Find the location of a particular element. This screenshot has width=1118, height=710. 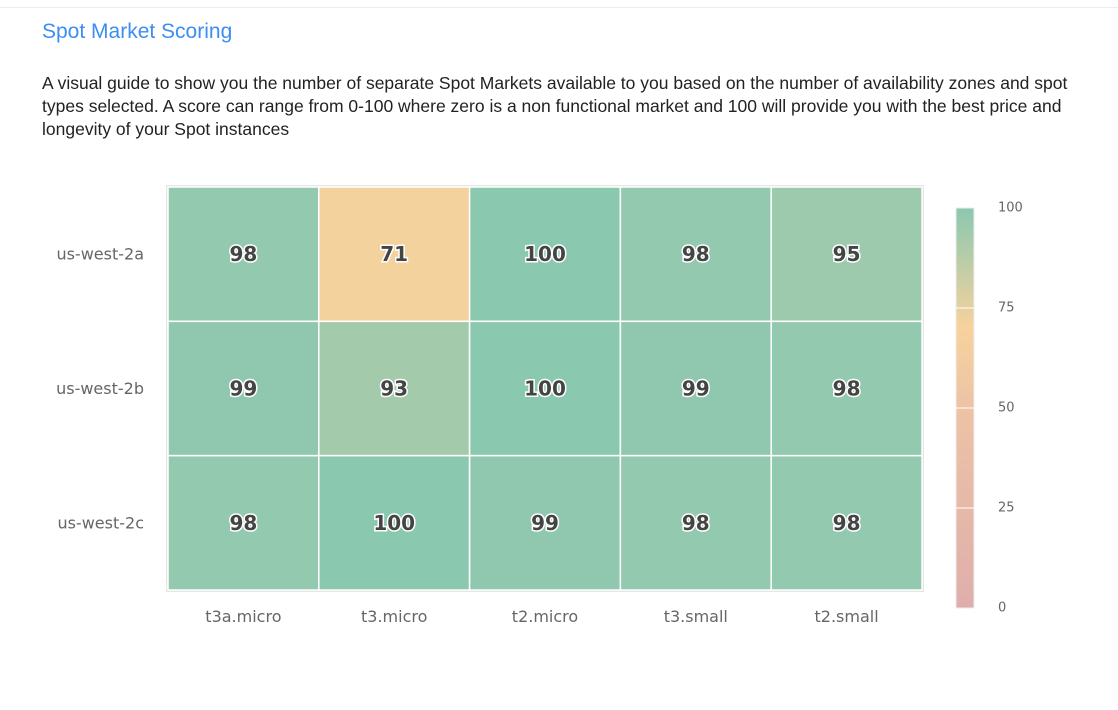

x-tick-label: t3a.micro is located at coordinates (243, 616).